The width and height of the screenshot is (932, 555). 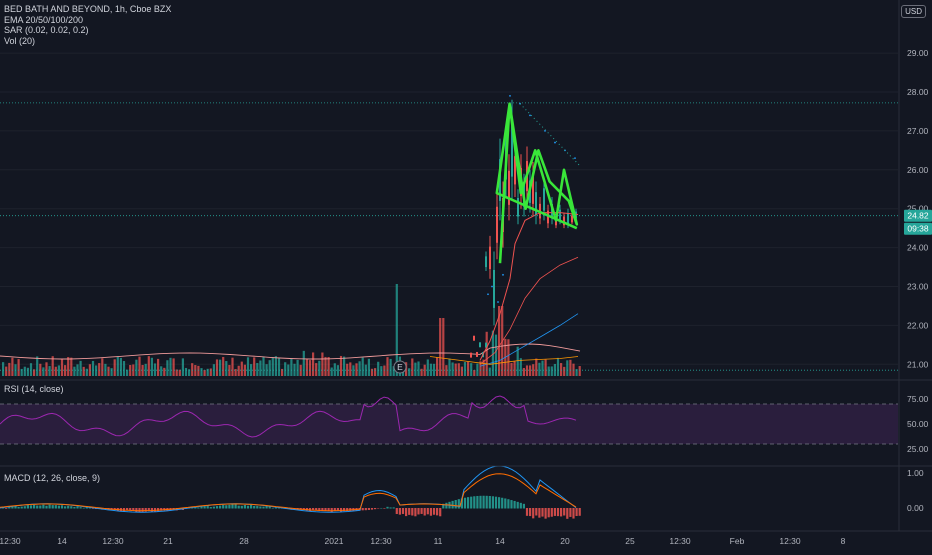 What do you see at coordinates (913, 11) in the screenshot?
I see `currency-button: USD` at bounding box center [913, 11].